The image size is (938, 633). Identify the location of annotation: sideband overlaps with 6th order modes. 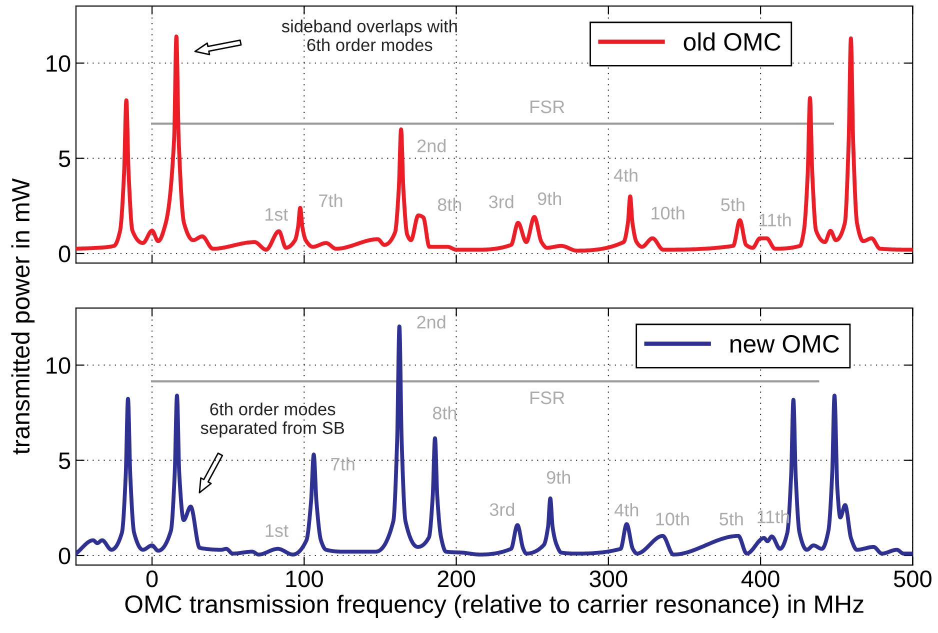
(369, 36).